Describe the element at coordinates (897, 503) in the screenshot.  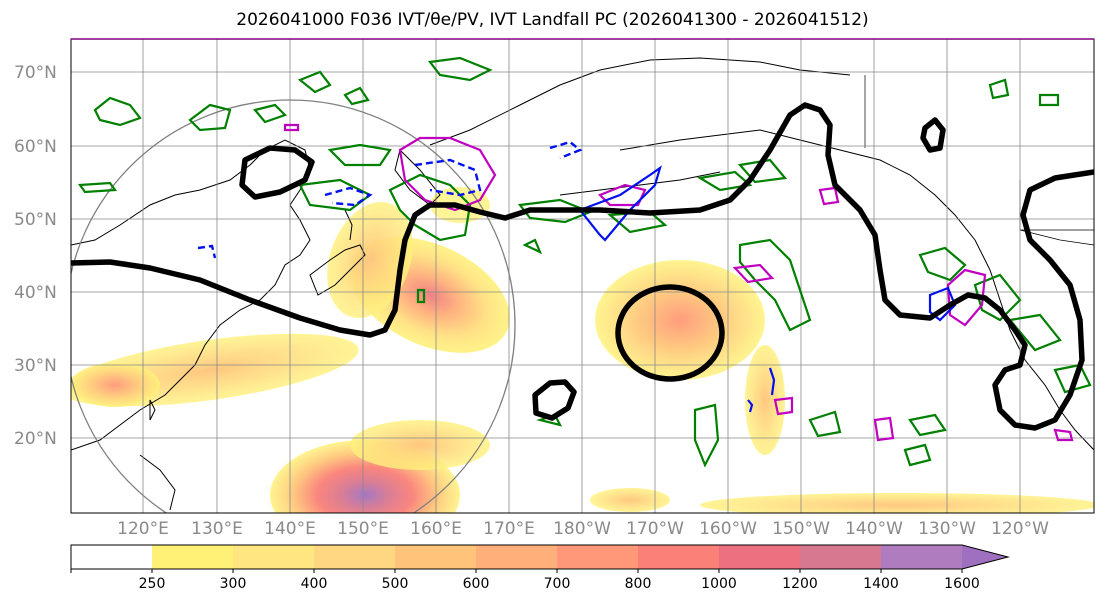
I see `ivt-south-band` at that location.